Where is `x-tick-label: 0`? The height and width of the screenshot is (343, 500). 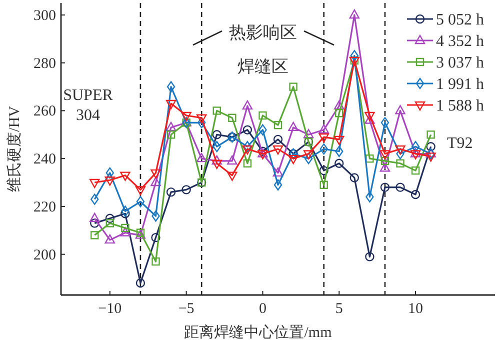
x-tick-label: 0 is located at coordinates (262, 309).